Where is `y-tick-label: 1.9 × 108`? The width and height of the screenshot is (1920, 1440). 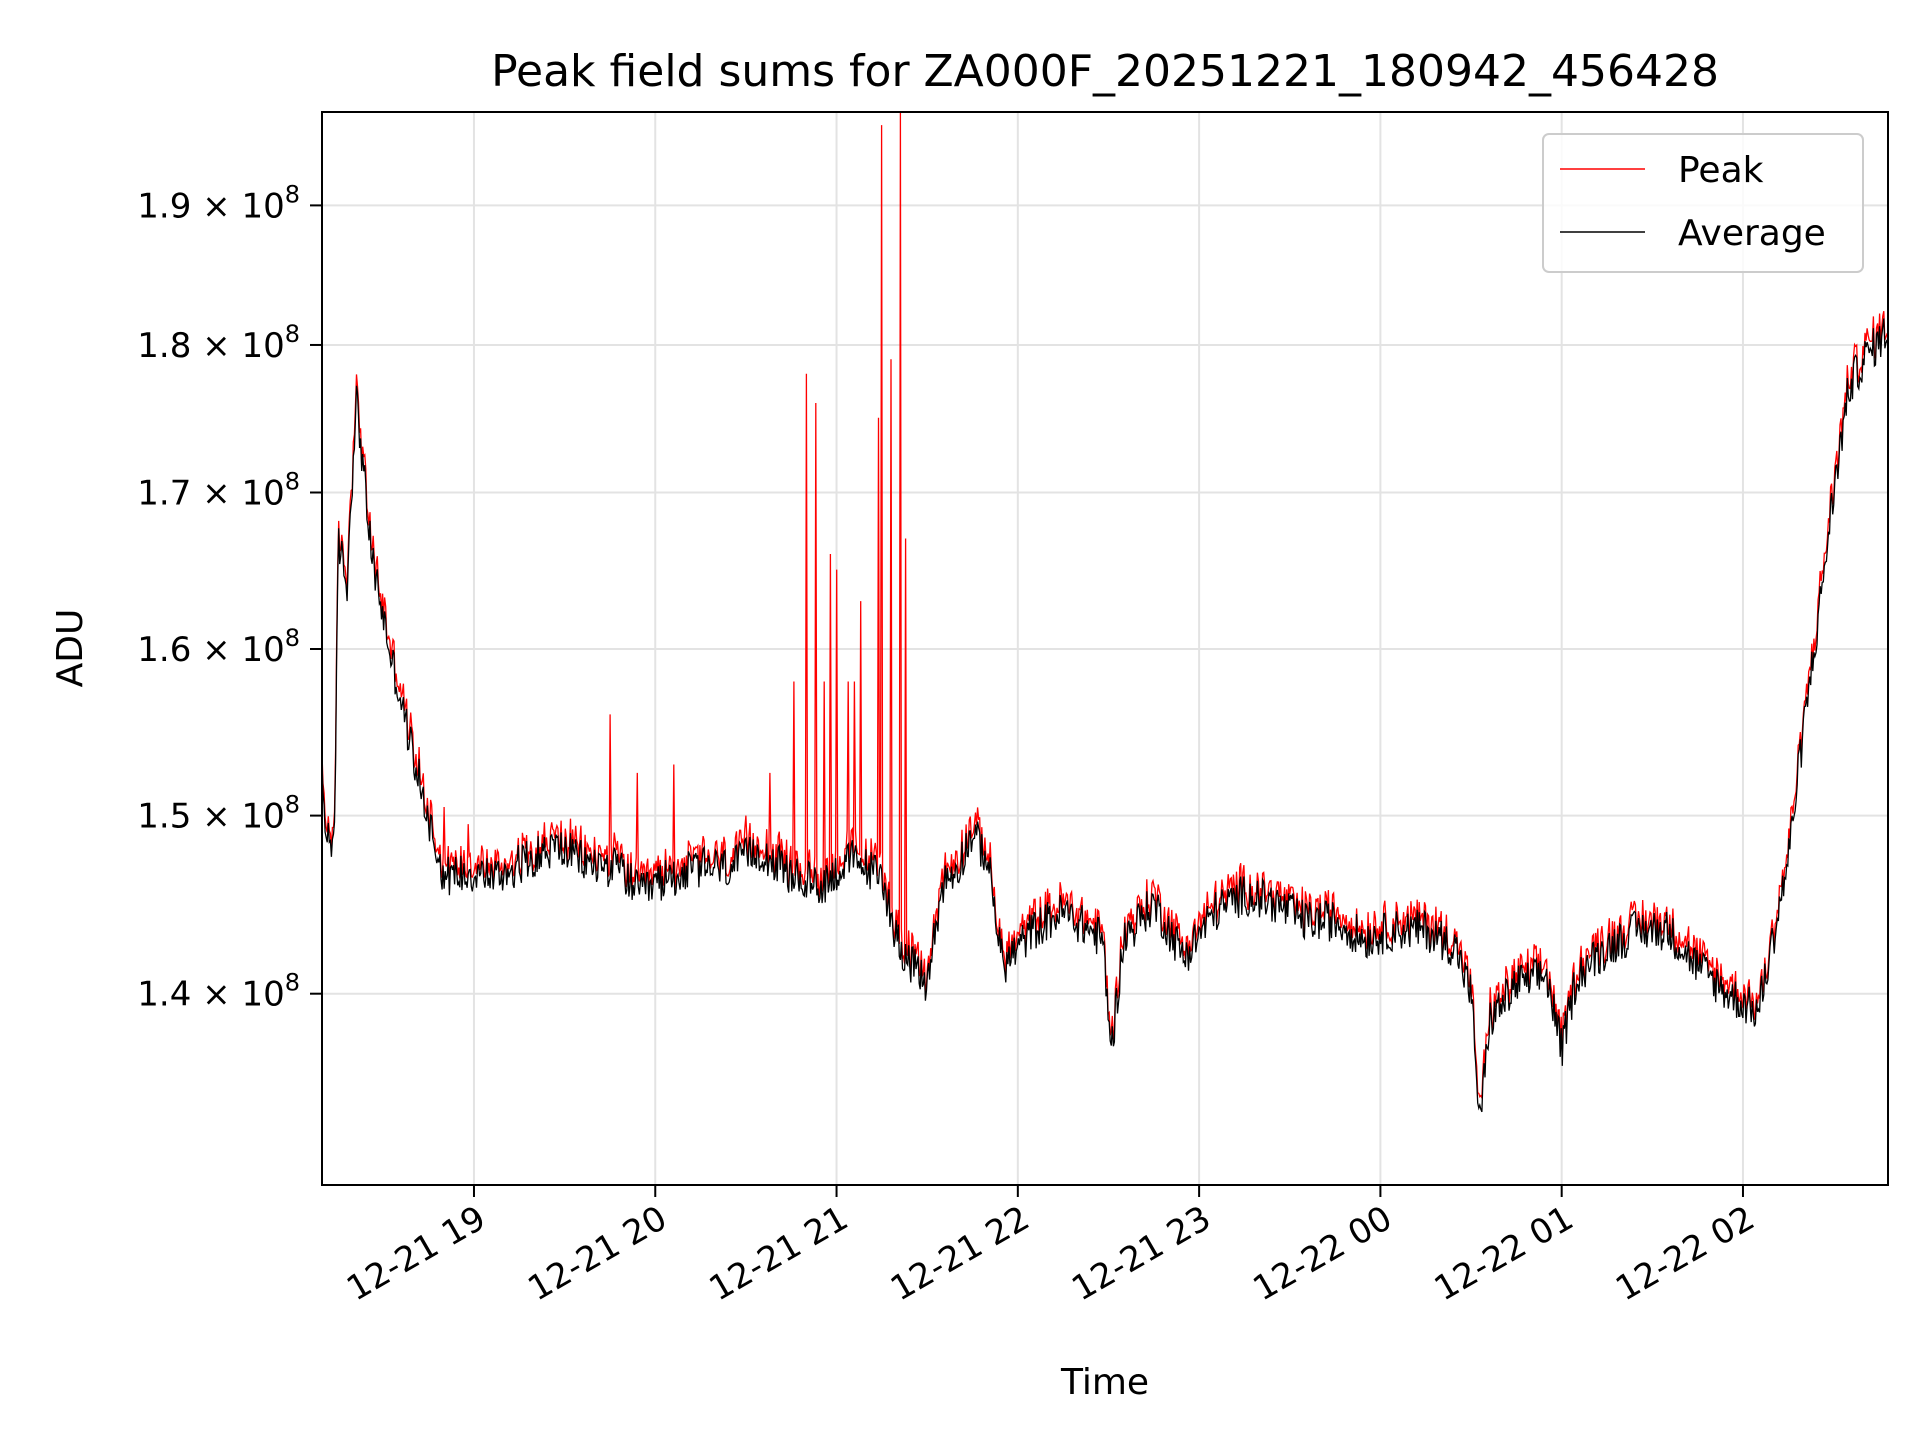 y-tick-label: 1.9 × 108 is located at coordinates (218, 203).